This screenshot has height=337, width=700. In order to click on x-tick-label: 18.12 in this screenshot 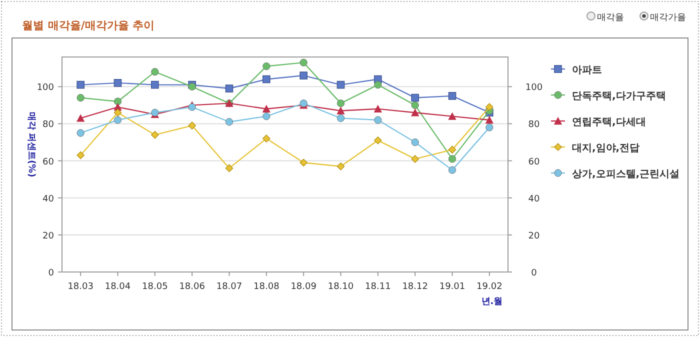, I will do `click(415, 287)`.